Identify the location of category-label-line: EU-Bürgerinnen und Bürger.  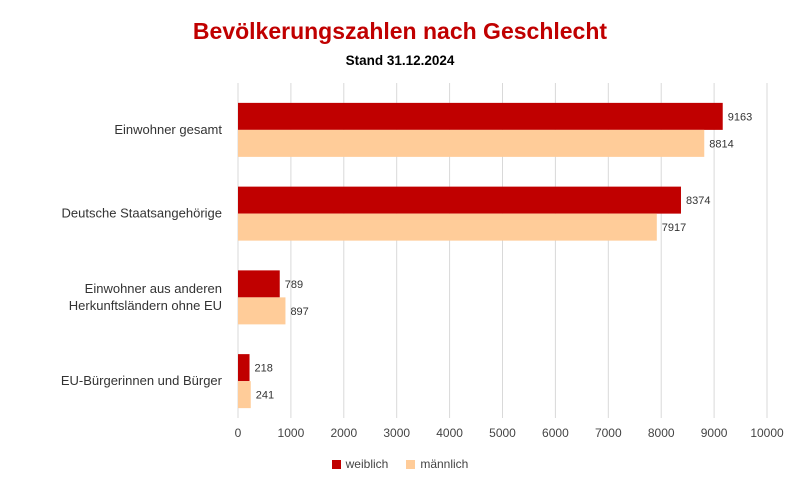
(142, 380).